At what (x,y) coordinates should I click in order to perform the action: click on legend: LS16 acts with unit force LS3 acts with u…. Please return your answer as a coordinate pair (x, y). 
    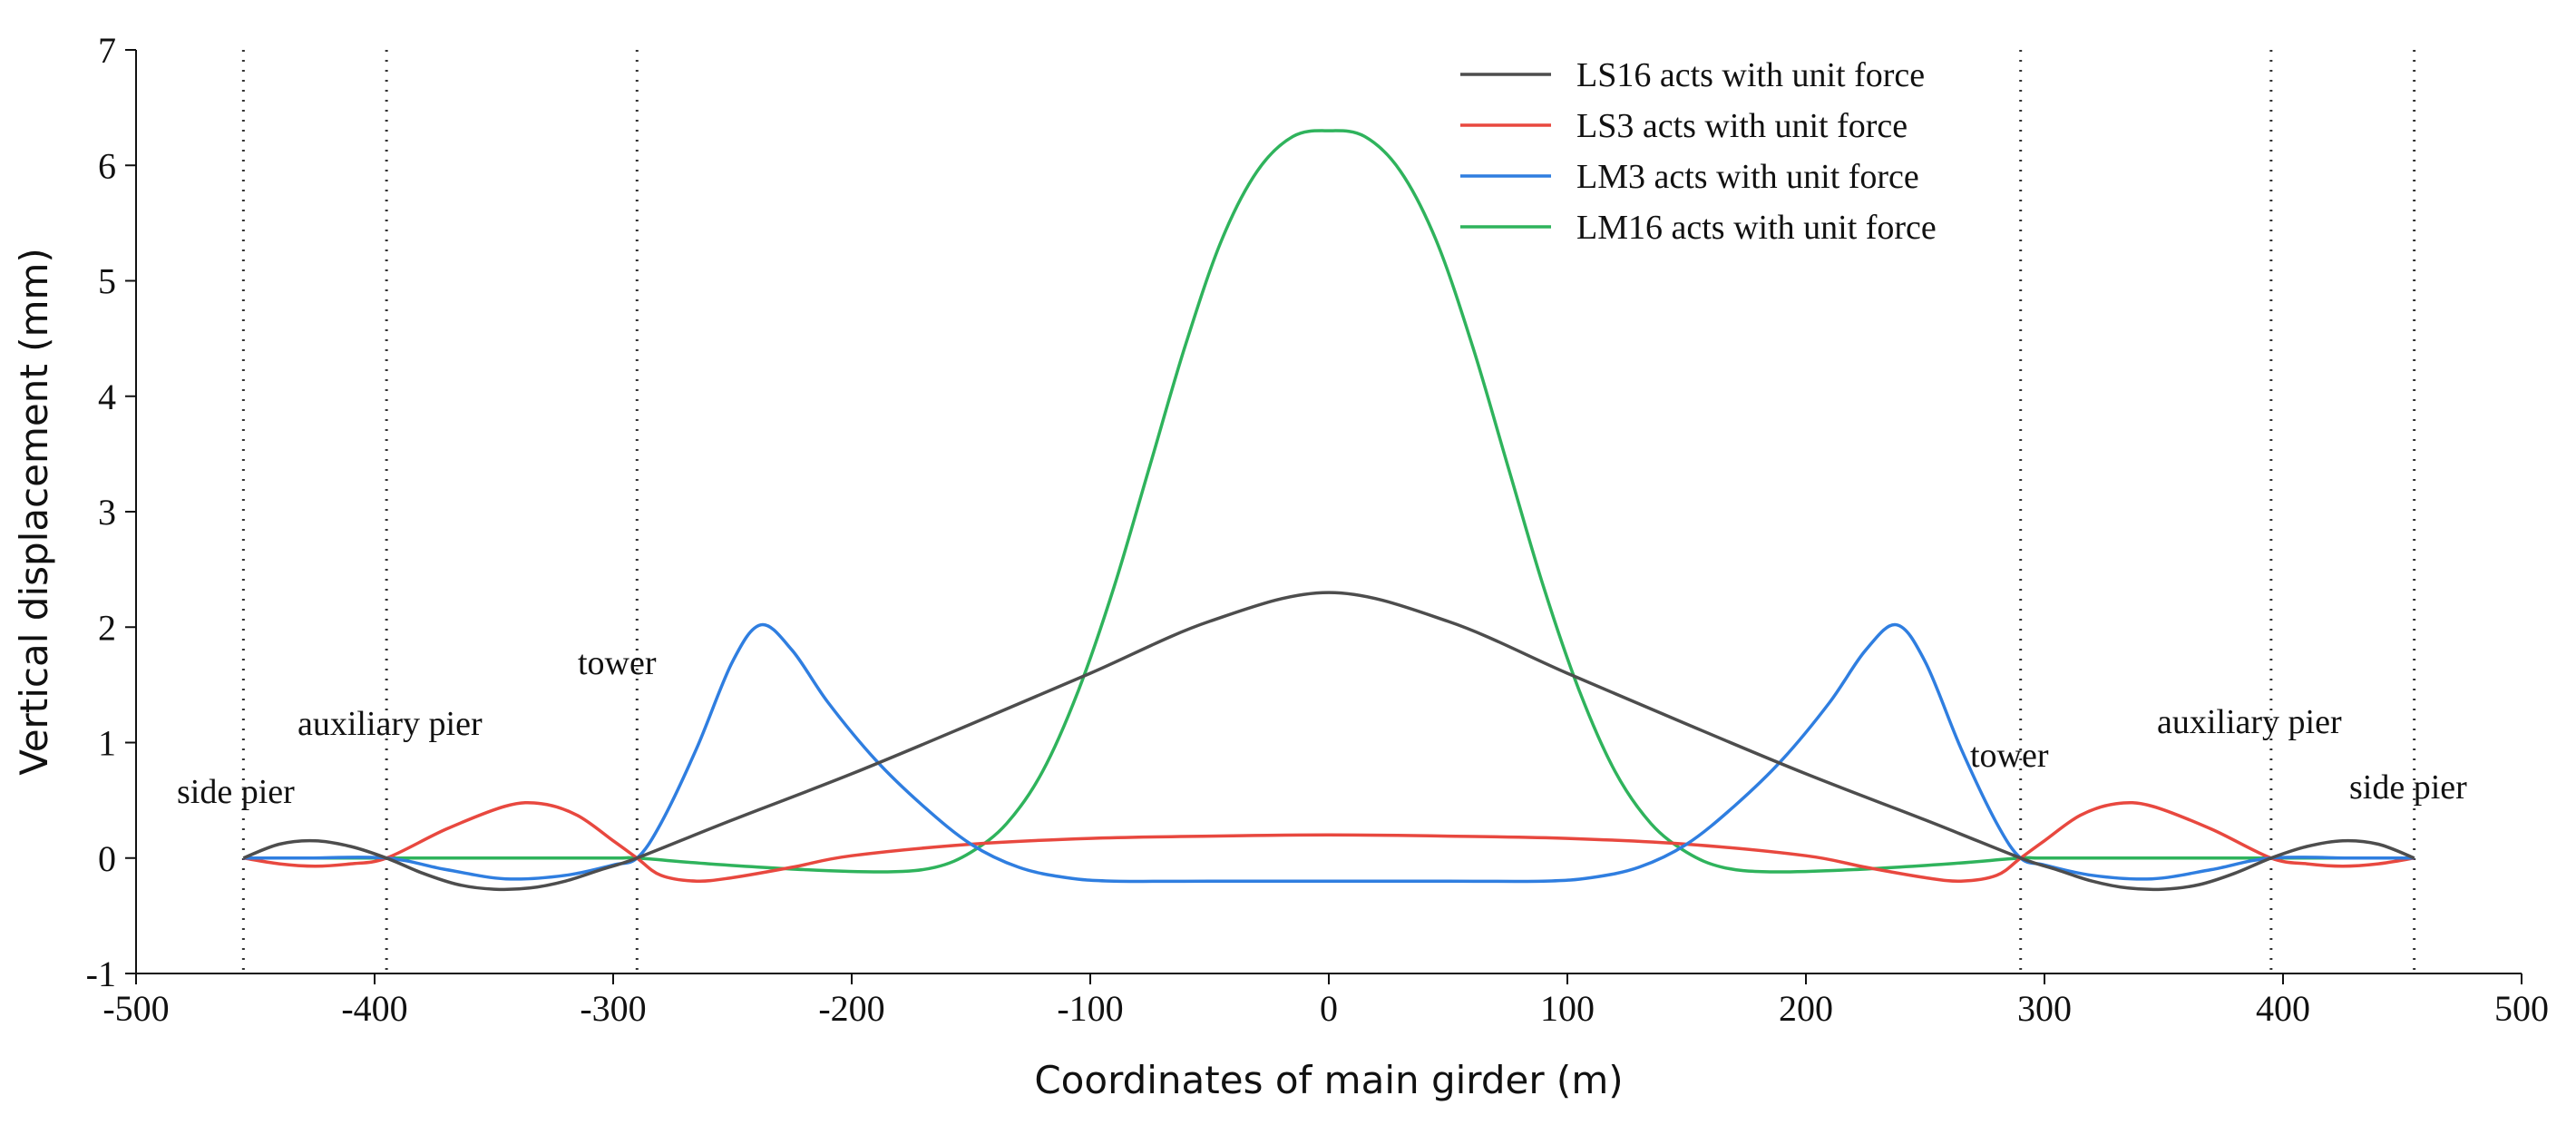
    Looking at the image, I should click on (1698, 151).